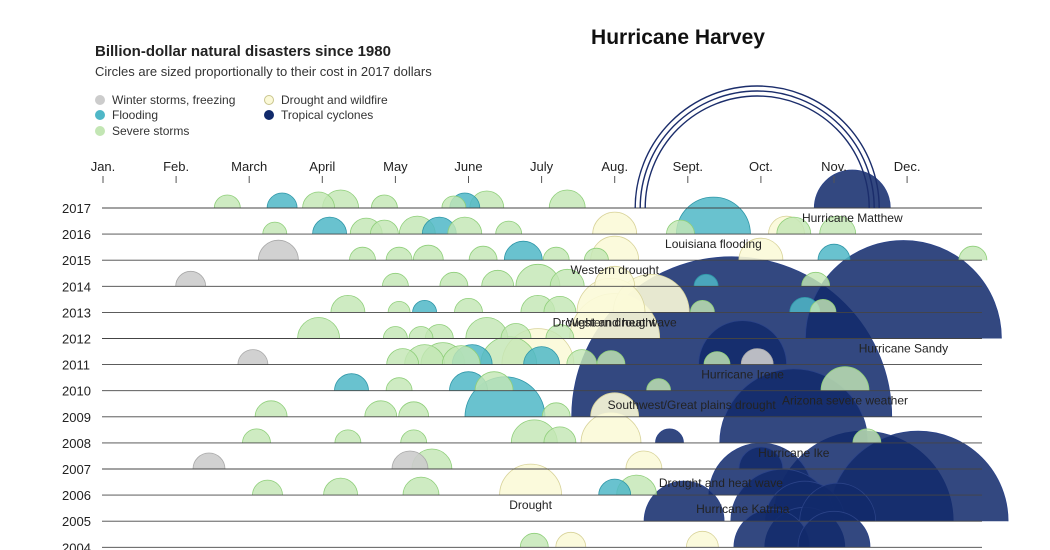 The width and height of the screenshot is (1050, 550). Describe the element at coordinates (76, 521) in the screenshot. I see `year-label: 2005` at that location.